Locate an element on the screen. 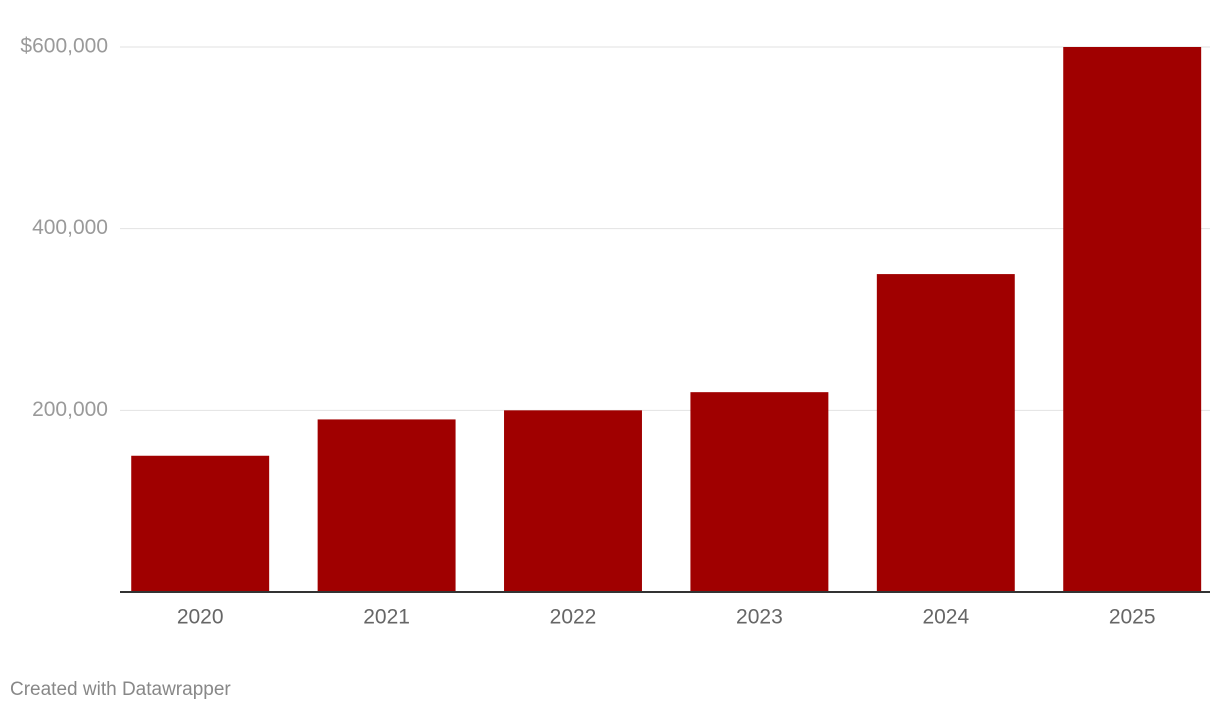  credit: Created with Datawrapper is located at coordinates (120, 689).